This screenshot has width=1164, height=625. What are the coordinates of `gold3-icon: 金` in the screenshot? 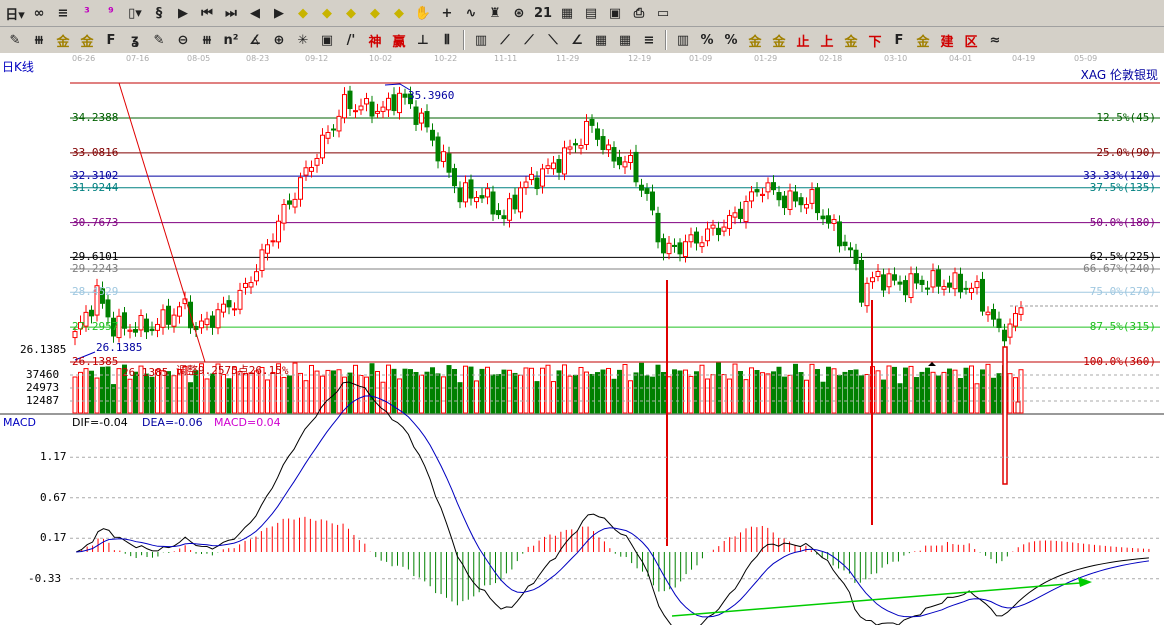 It's located at (755, 42).